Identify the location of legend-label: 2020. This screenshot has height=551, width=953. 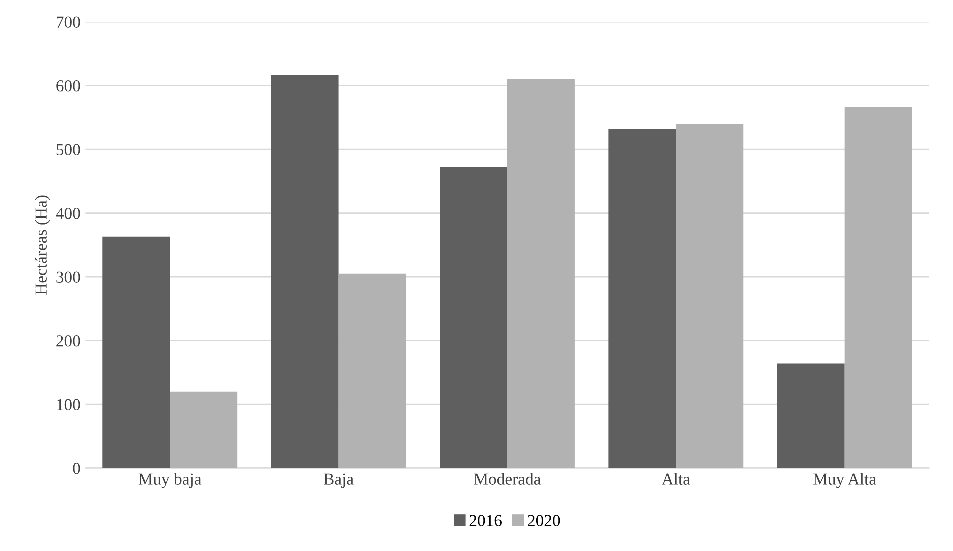
(544, 520).